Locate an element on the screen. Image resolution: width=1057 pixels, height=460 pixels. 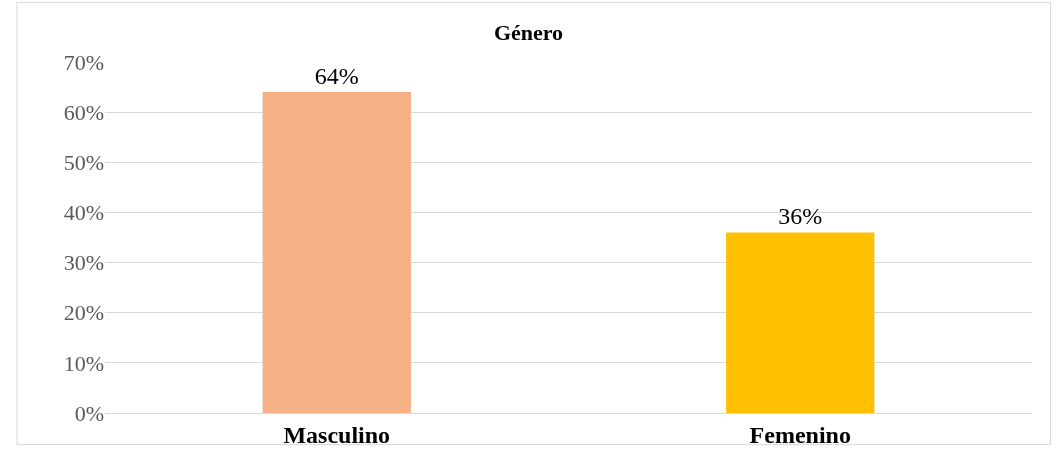
y-tick-label: 60% is located at coordinates (83, 112).